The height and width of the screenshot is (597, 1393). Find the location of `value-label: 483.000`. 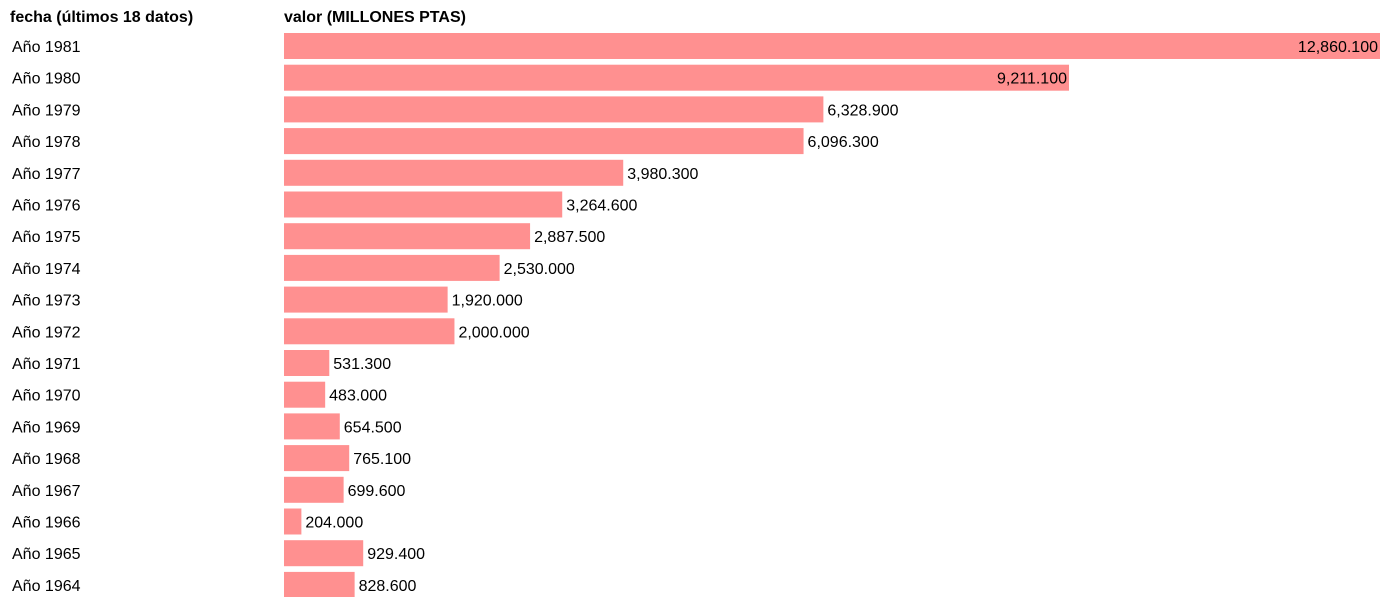

value-label: 483.000 is located at coordinates (358, 396).